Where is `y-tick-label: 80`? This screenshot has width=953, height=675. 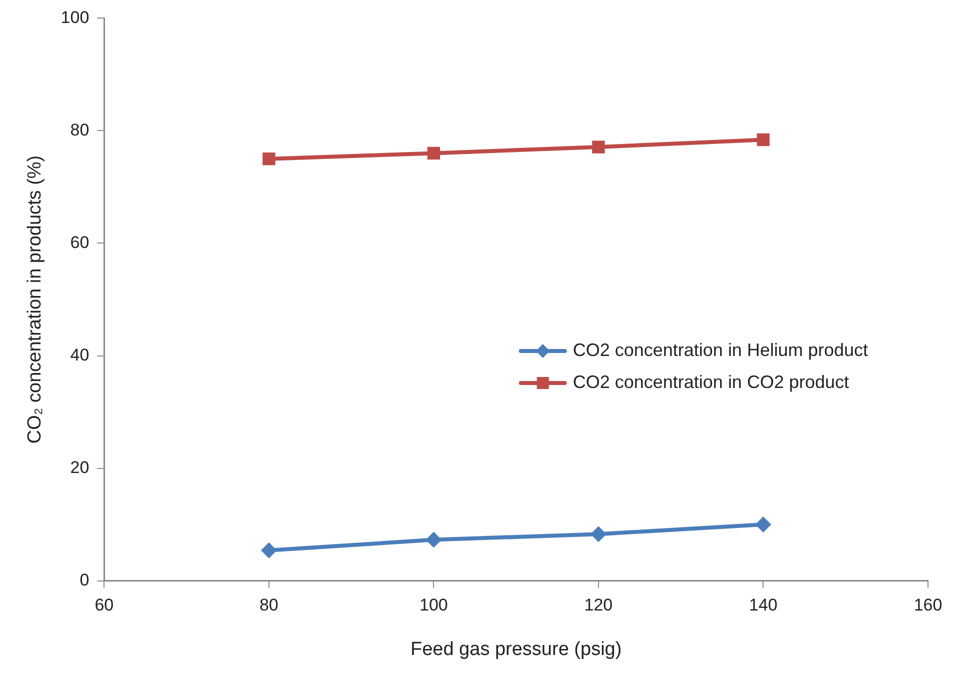
y-tick-label: 80 is located at coordinates (80, 130).